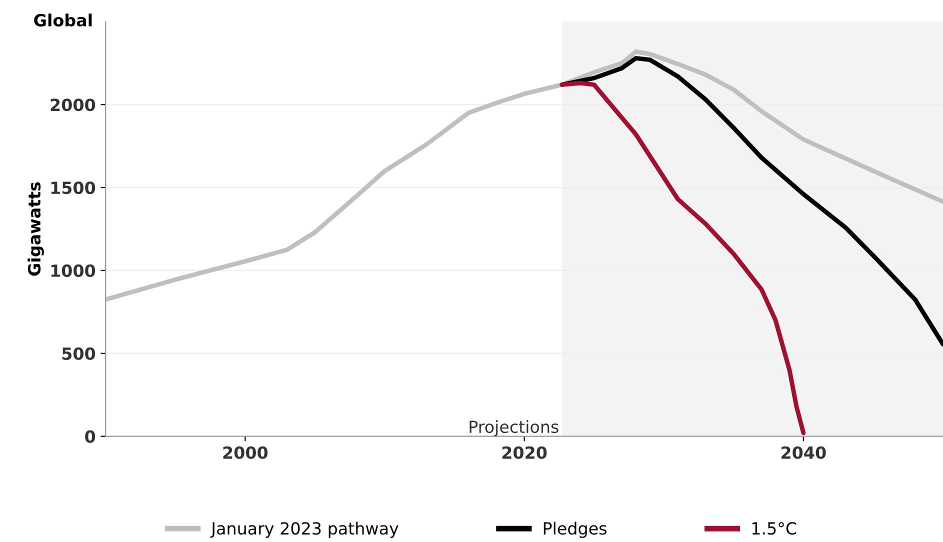 This screenshot has height=542, width=943. I want to click on x-tick-label: 2000, so click(245, 452).